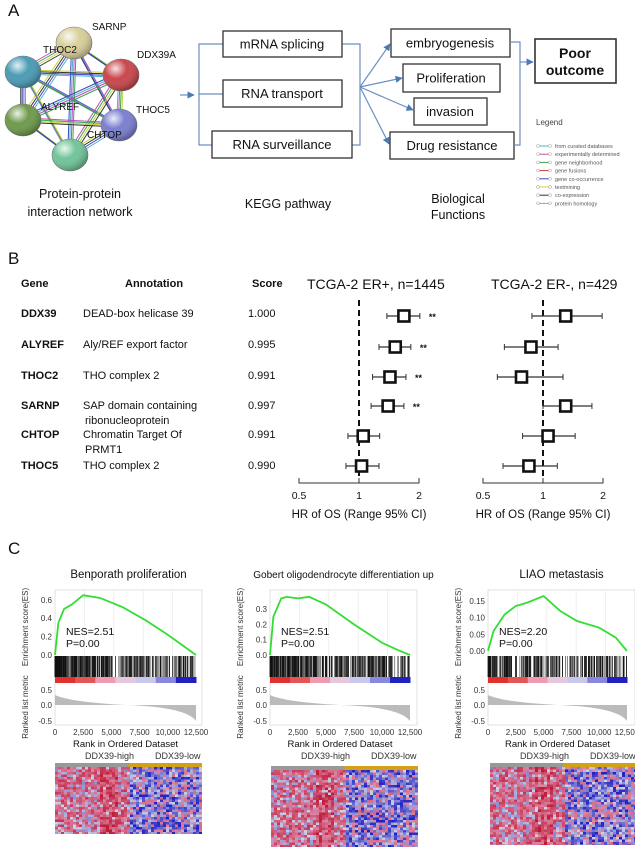  What do you see at coordinates (450, 43) in the screenshot?
I see `function-box-embryogenesis: embryogenesis` at bounding box center [450, 43].